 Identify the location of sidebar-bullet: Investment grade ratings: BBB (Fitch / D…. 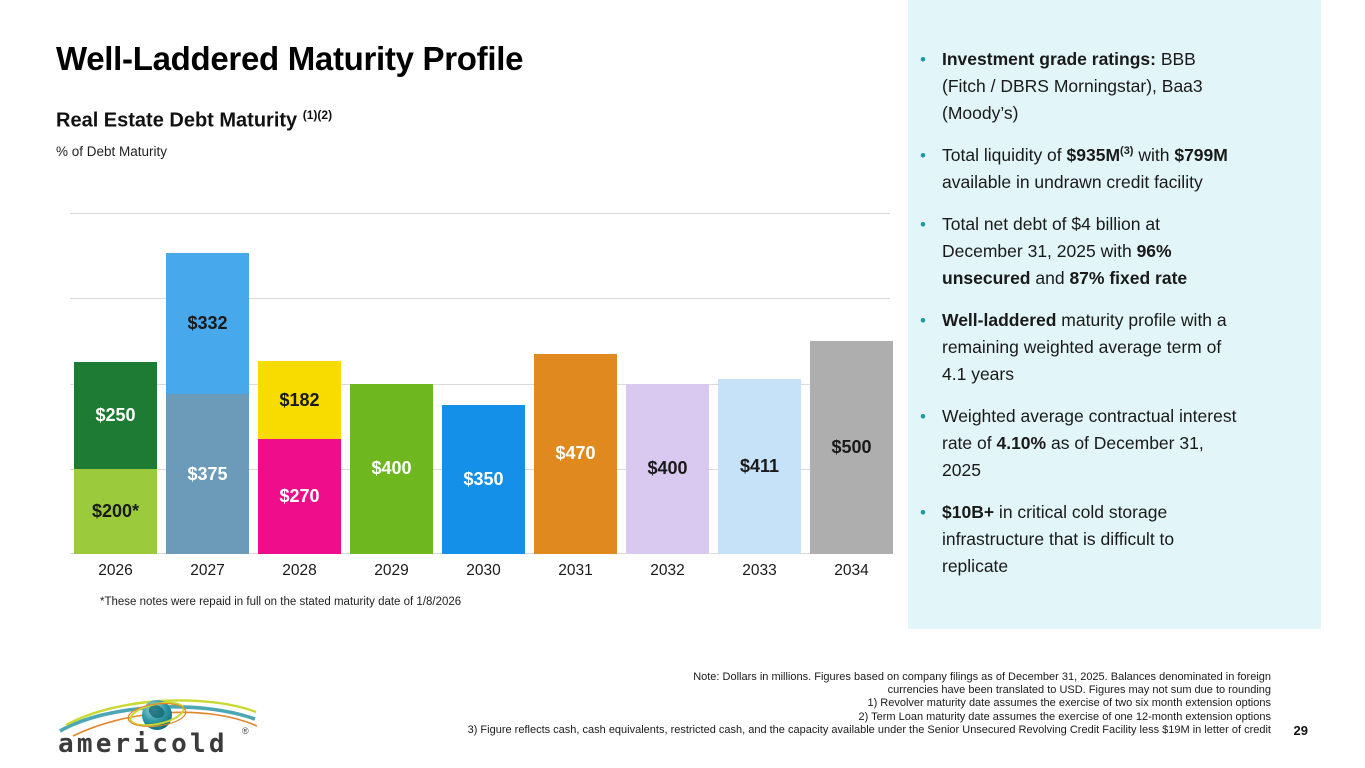
(1077, 86).